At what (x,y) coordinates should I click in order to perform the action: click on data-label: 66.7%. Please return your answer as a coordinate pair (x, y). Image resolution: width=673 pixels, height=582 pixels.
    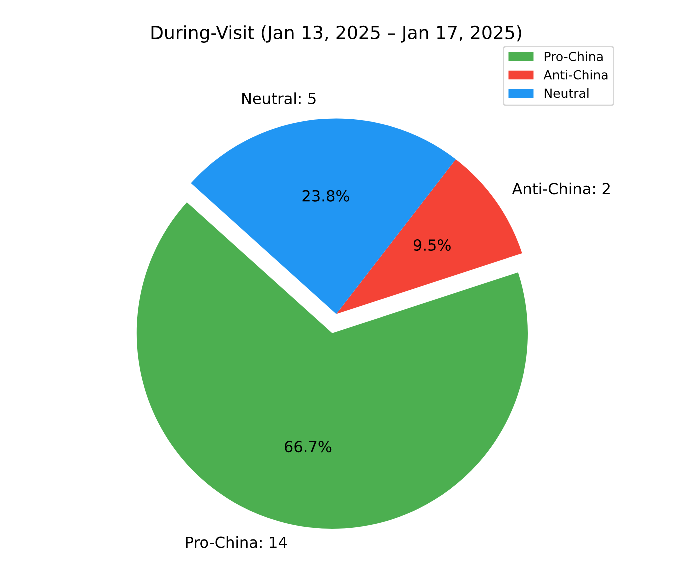
    Looking at the image, I should click on (308, 447).